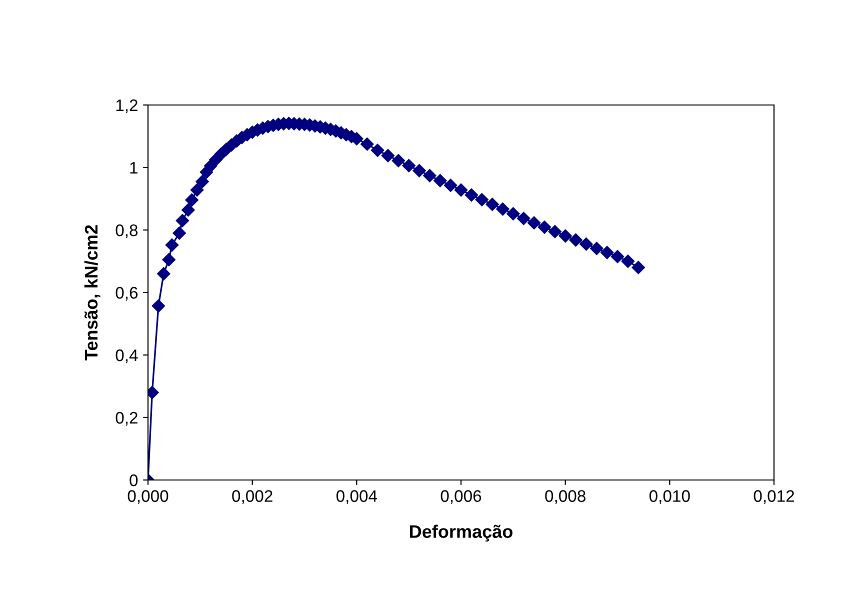 This screenshot has width=842, height=608. Describe the element at coordinates (127, 293) in the screenshot. I see `y-tick-label: 0,6` at that location.